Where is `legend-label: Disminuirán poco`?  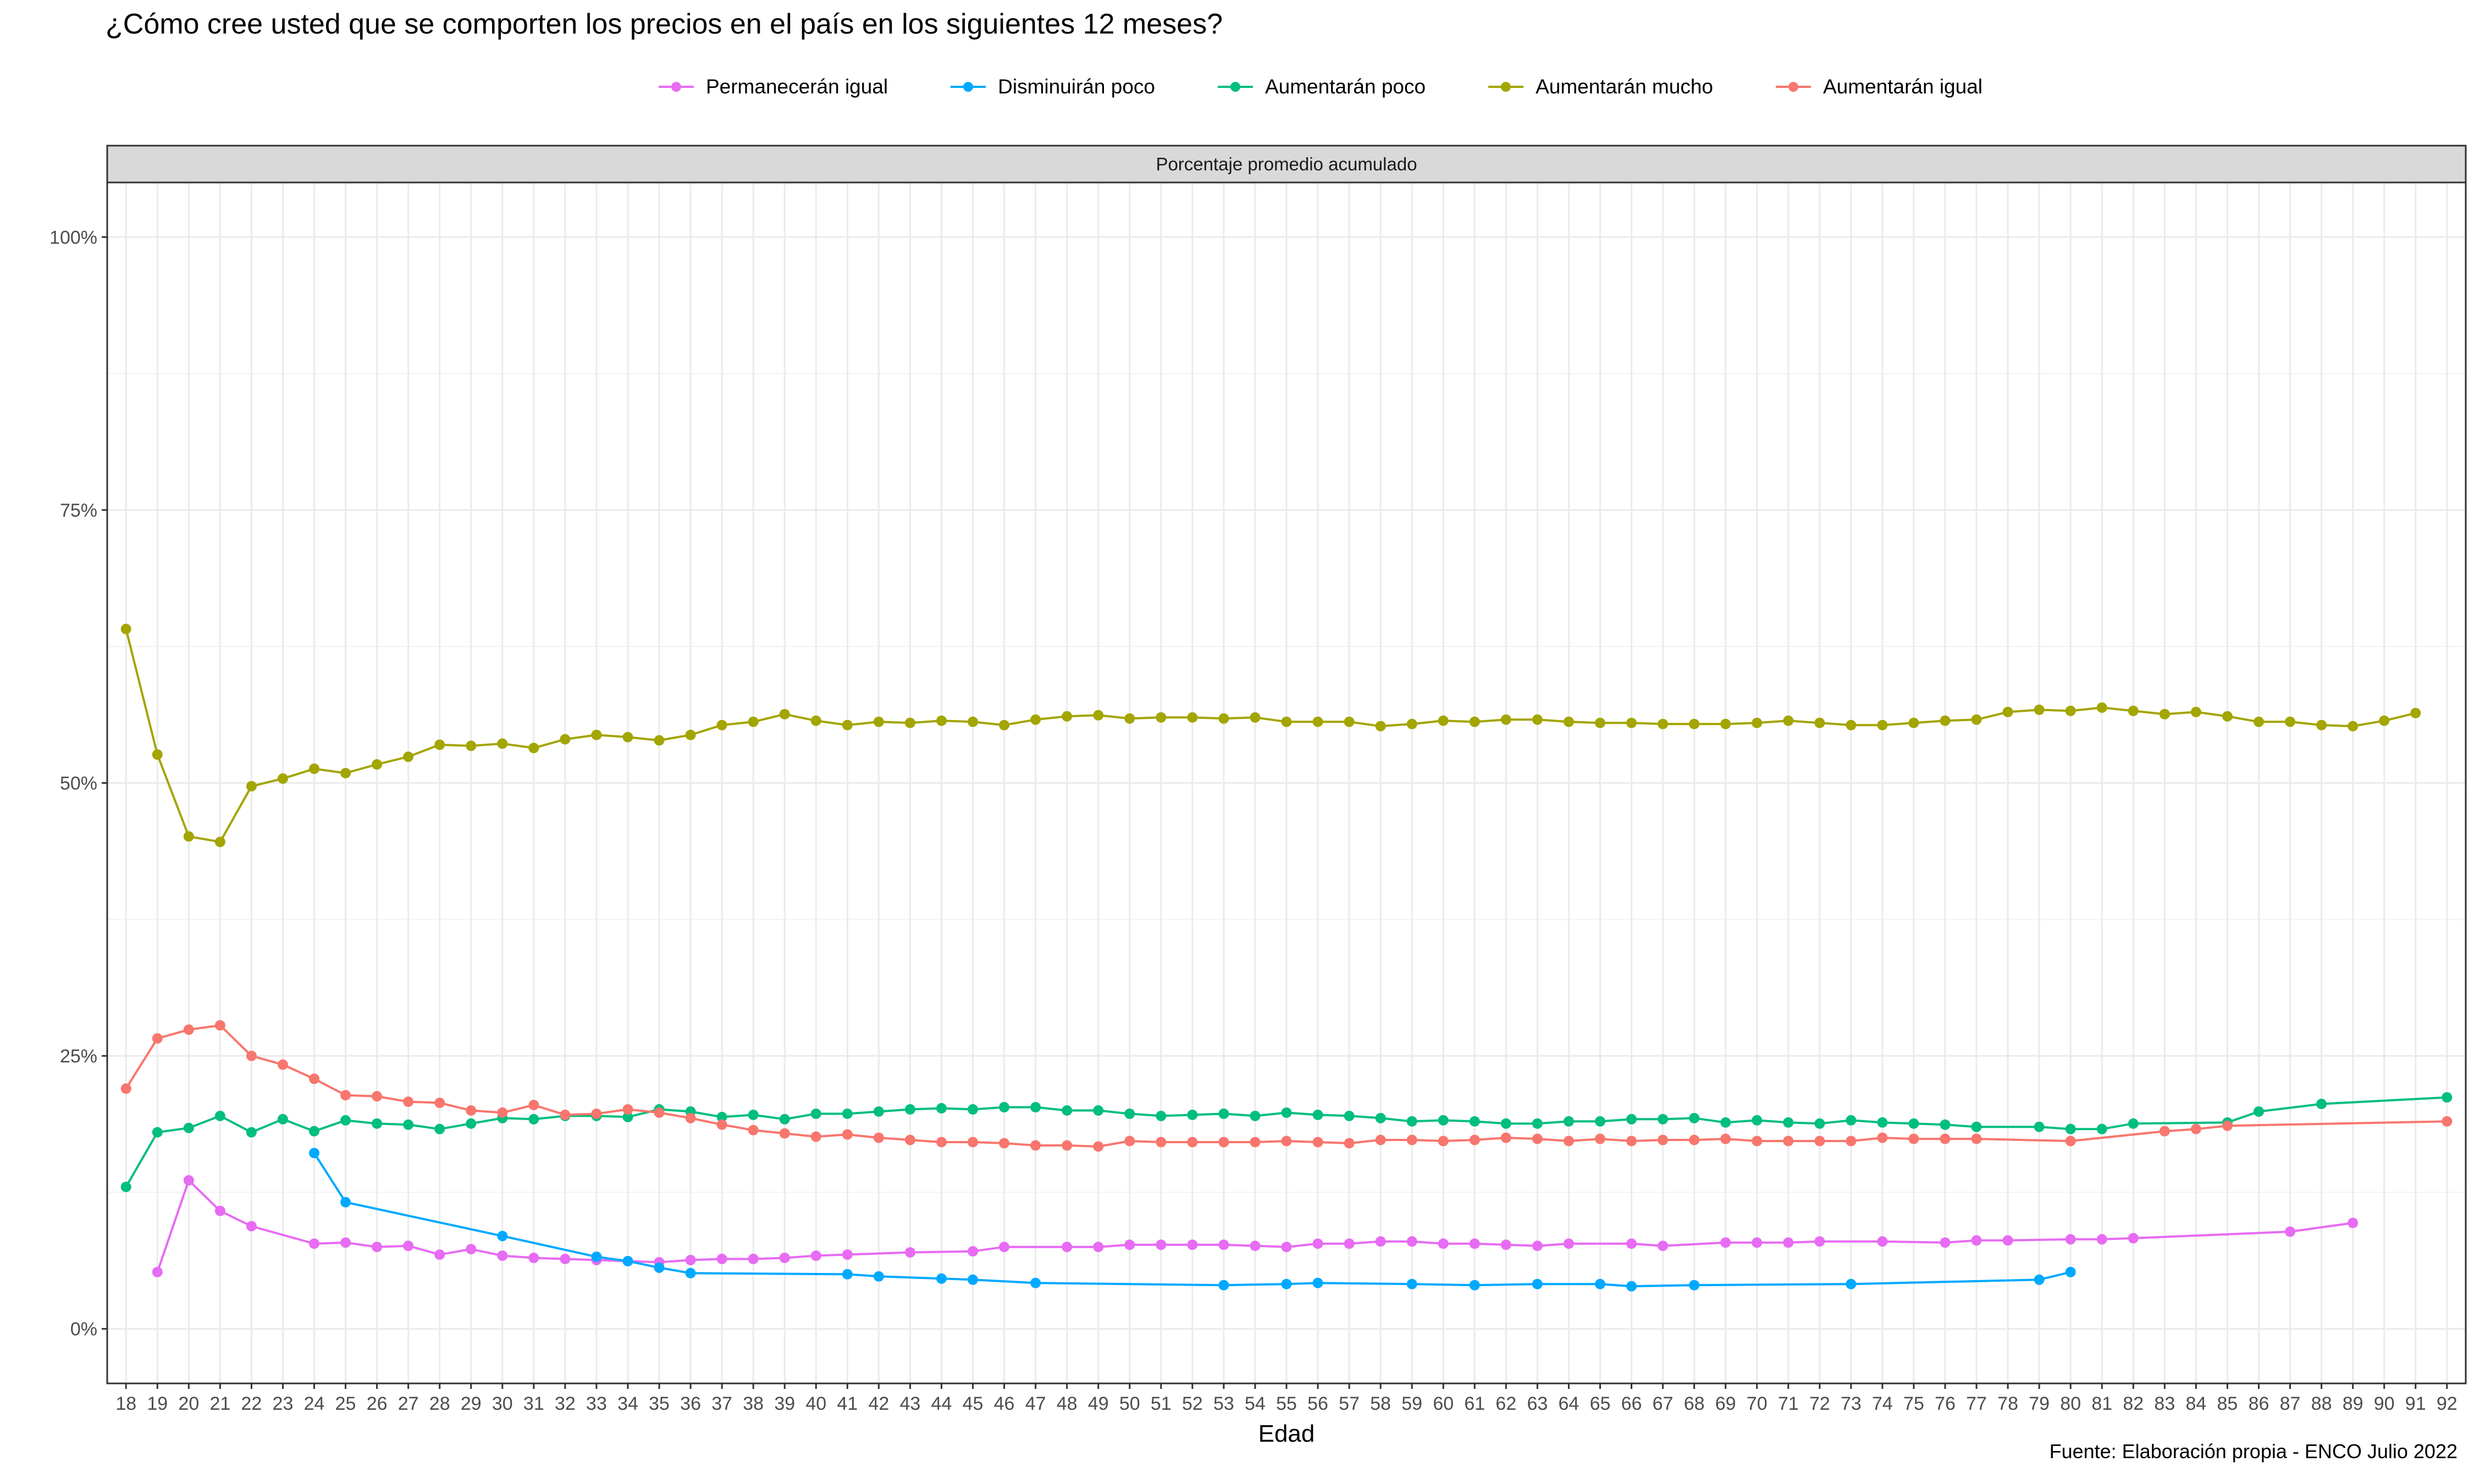 legend-label: Disminuirán poco is located at coordinates (1076, 86).